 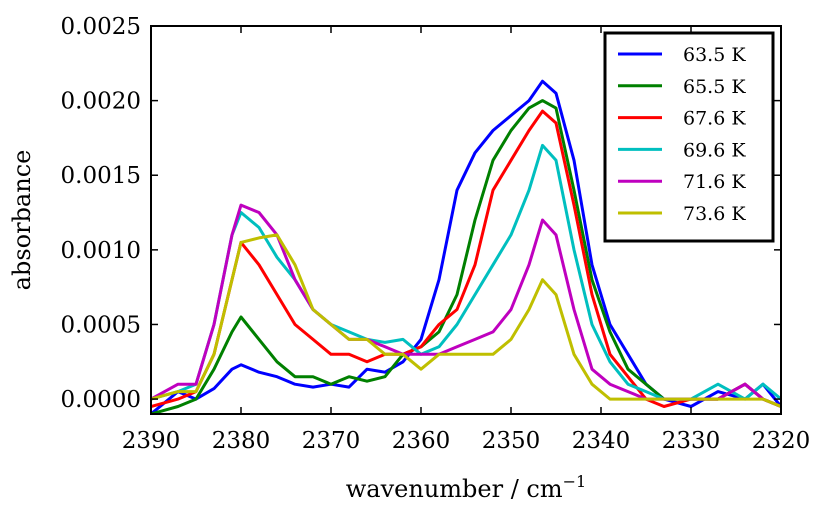 I want to click on y-tick-label: 0.0025, so click(x=101, y=27).